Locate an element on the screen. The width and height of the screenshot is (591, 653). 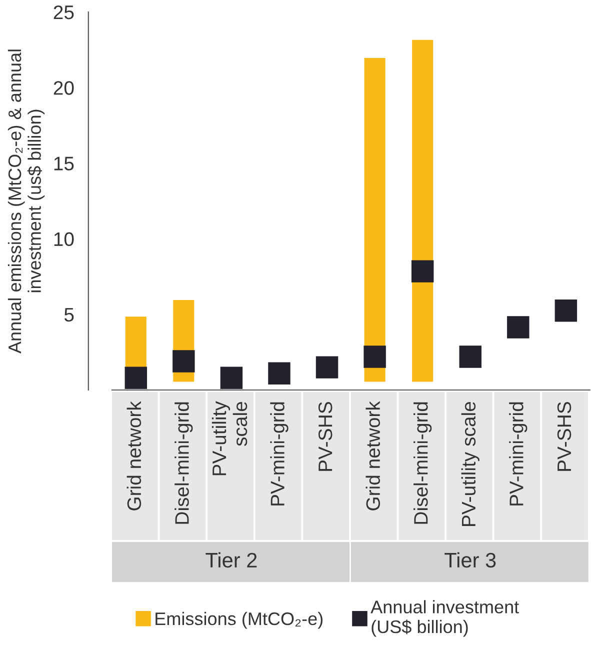
legend-label: Annual investment (US$ billion) is located at coordinates (444, 618).